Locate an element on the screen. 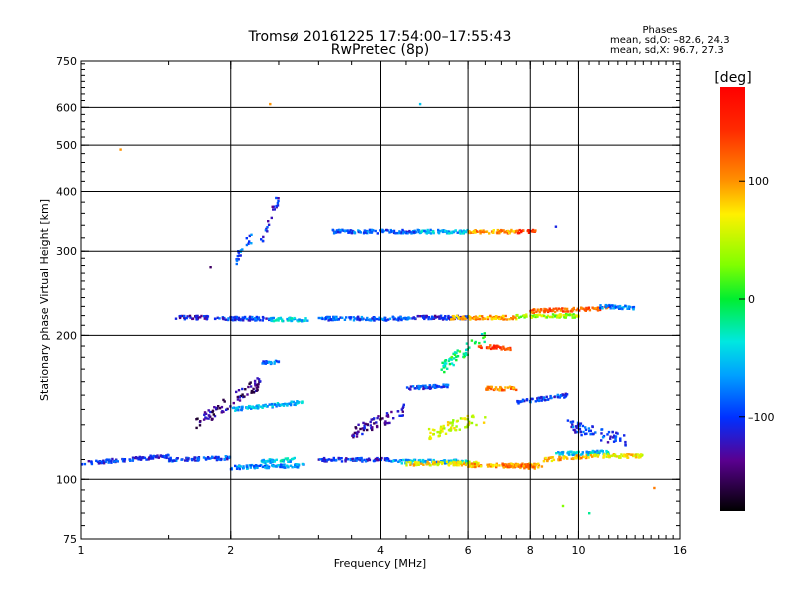 The width and height of the screenshot is (800, 600). y-tick-label: 600 is located at coordinates (66, 107).